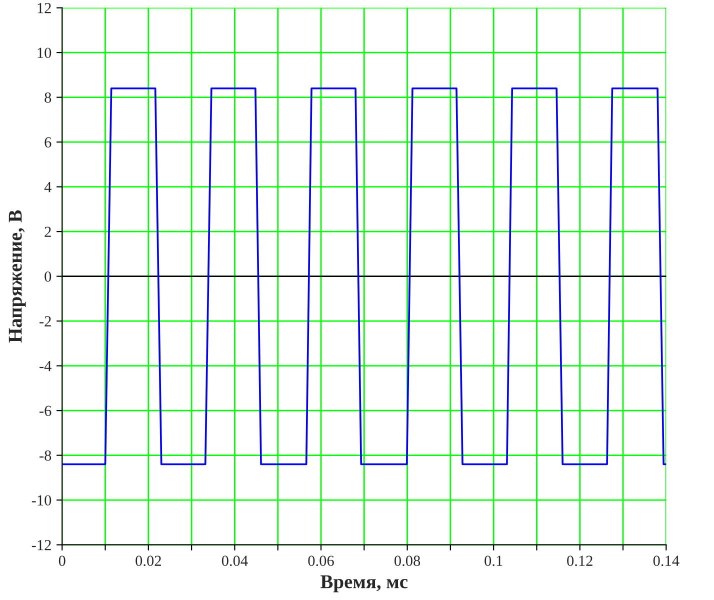  Describe the element at coordinates (41, 545) in the screenshot. I see `y-tick-label: -12` at that location.